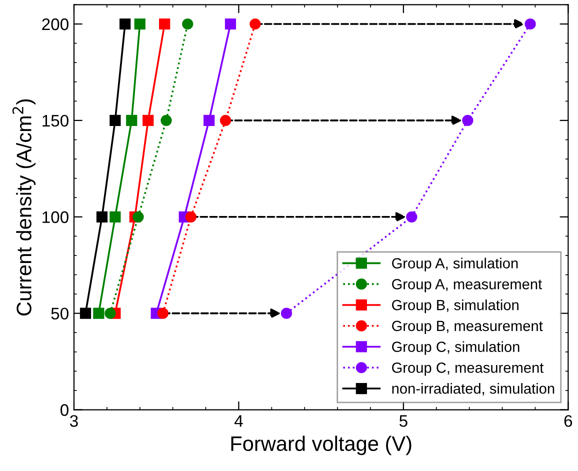 Image resolution: width=578 pixels, height=471 pixels. I want to click on legend-label: Group A, simulation, so click(455, 265).